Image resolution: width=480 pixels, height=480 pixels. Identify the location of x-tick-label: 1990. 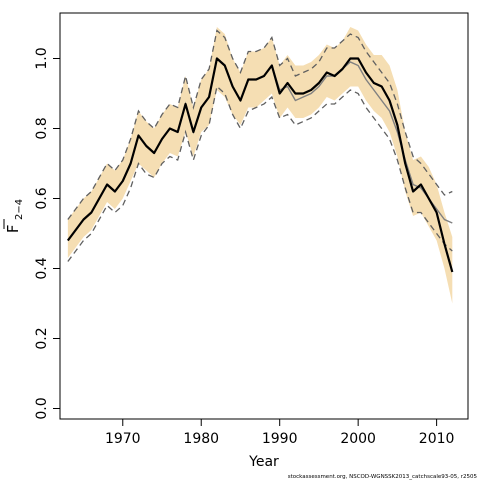
(280, 439).